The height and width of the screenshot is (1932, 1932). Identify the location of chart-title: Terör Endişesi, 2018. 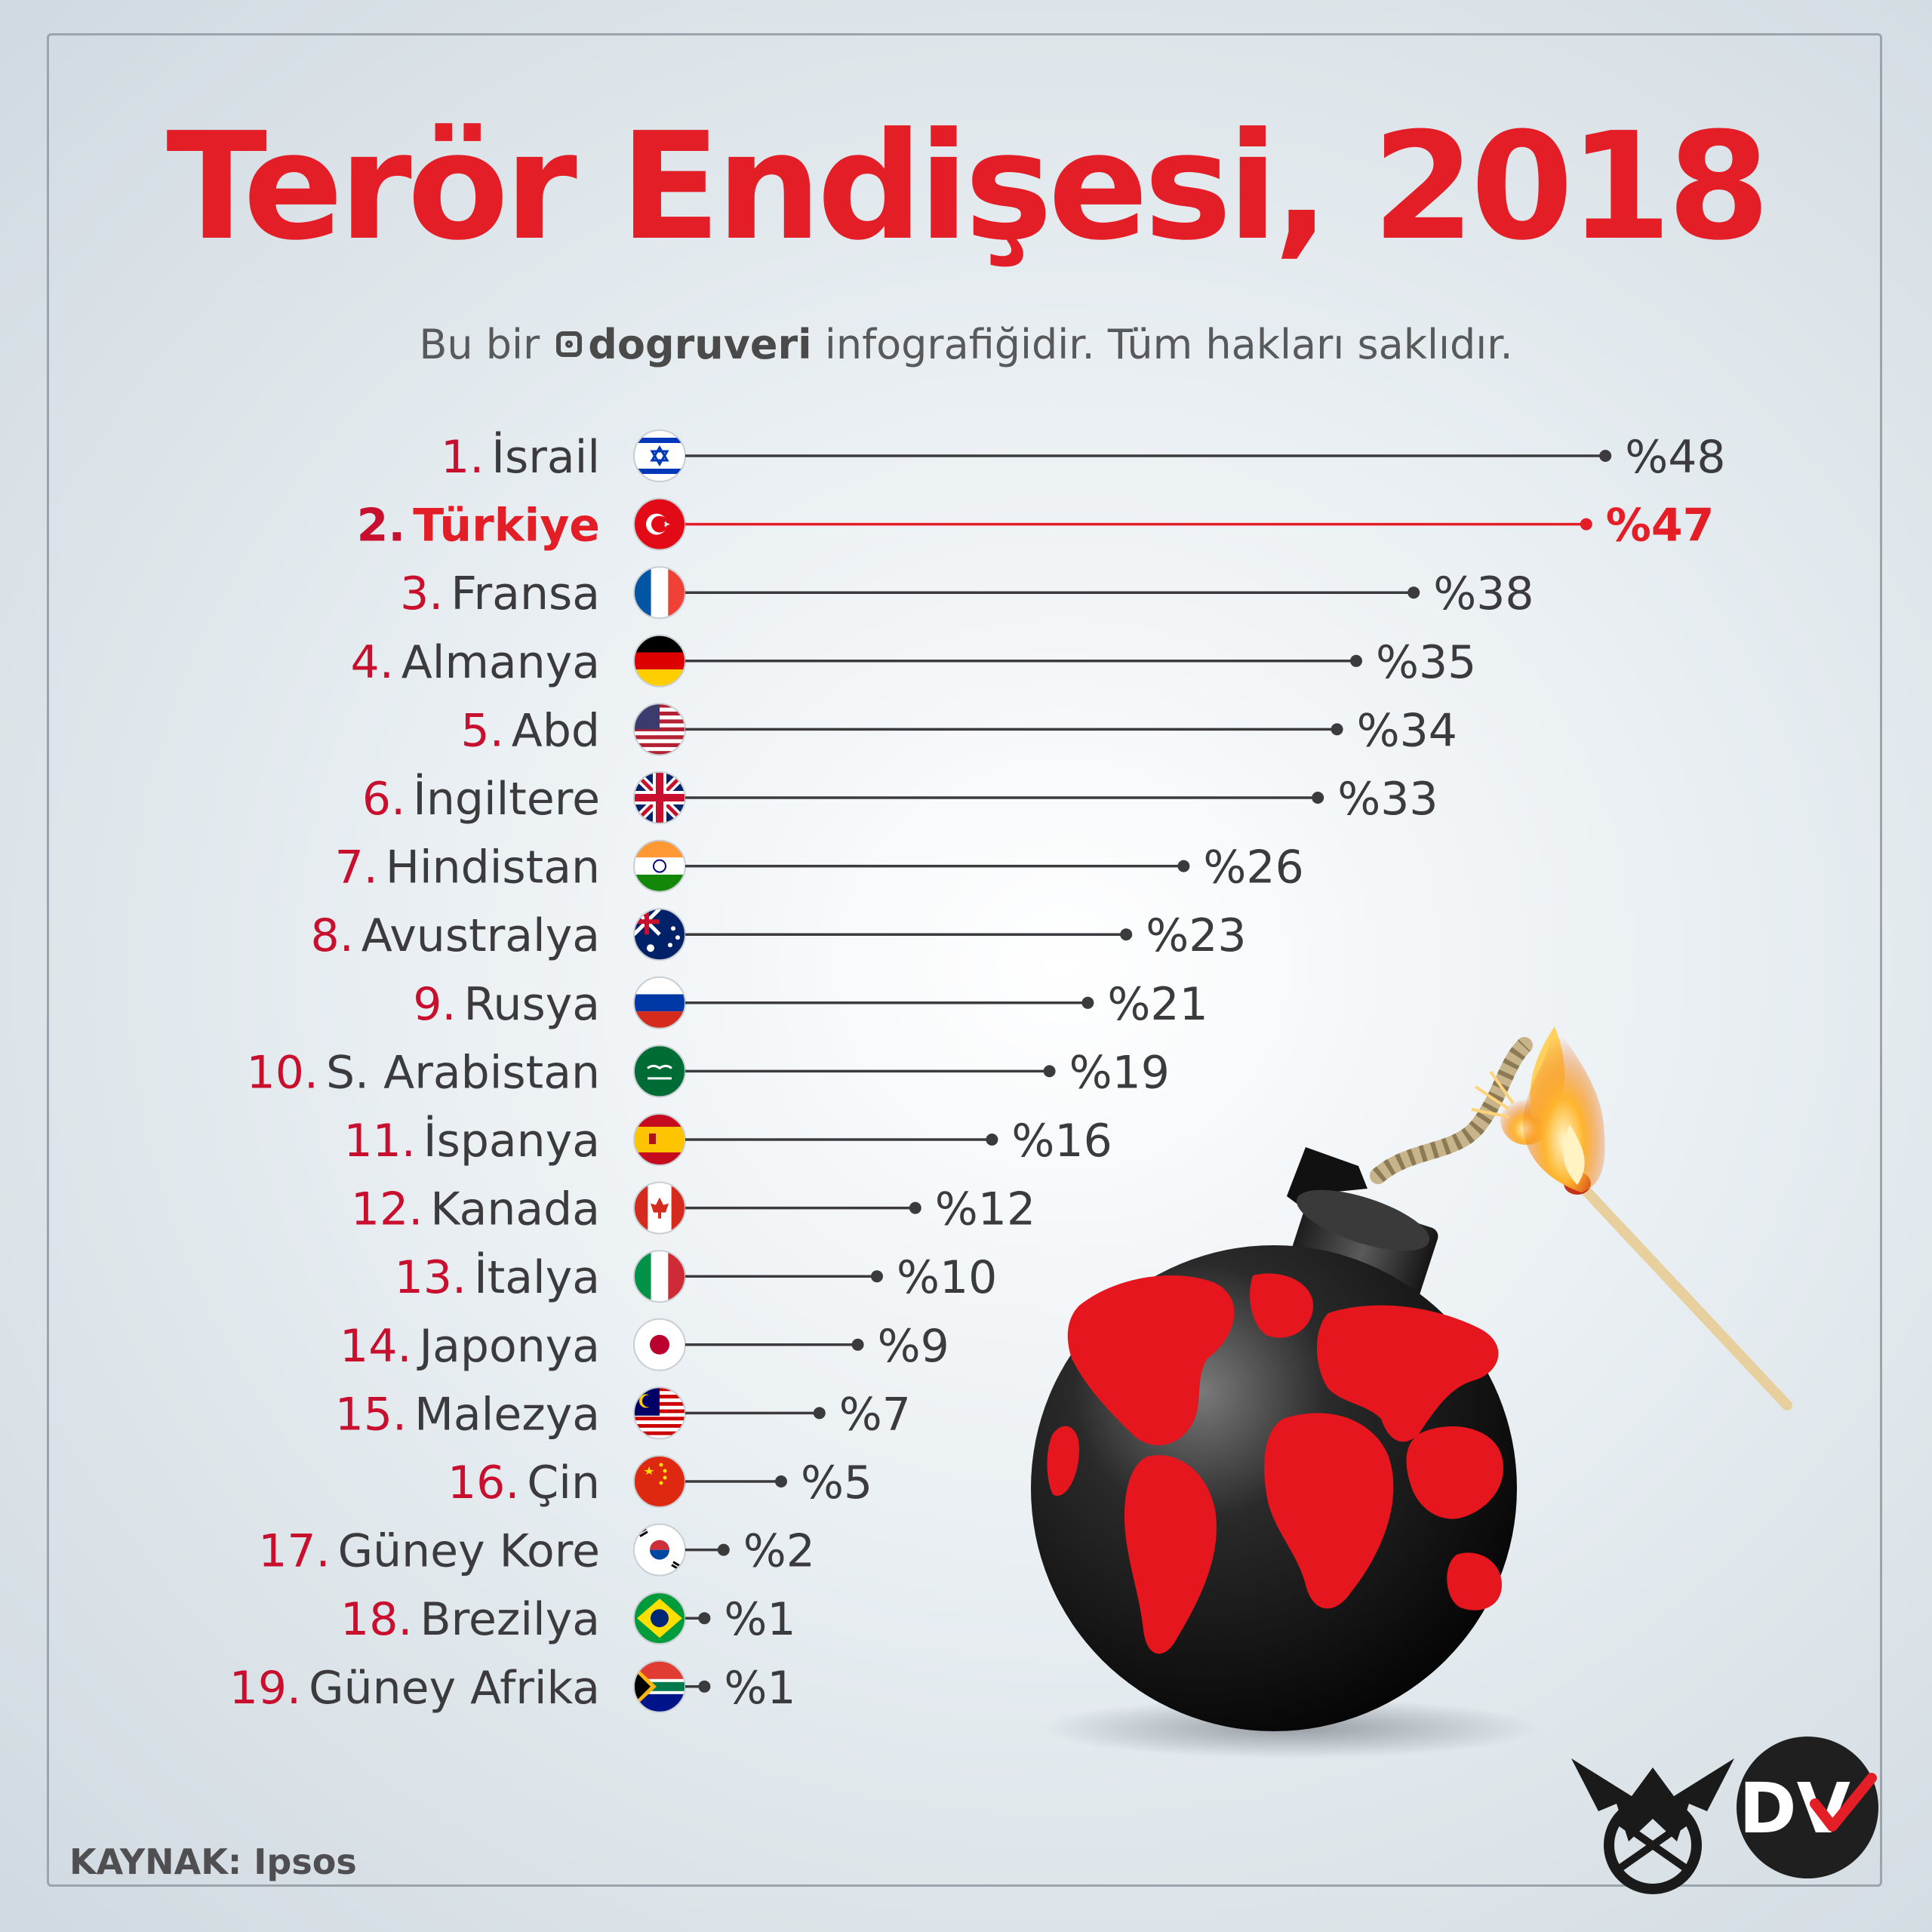
(968, 187).